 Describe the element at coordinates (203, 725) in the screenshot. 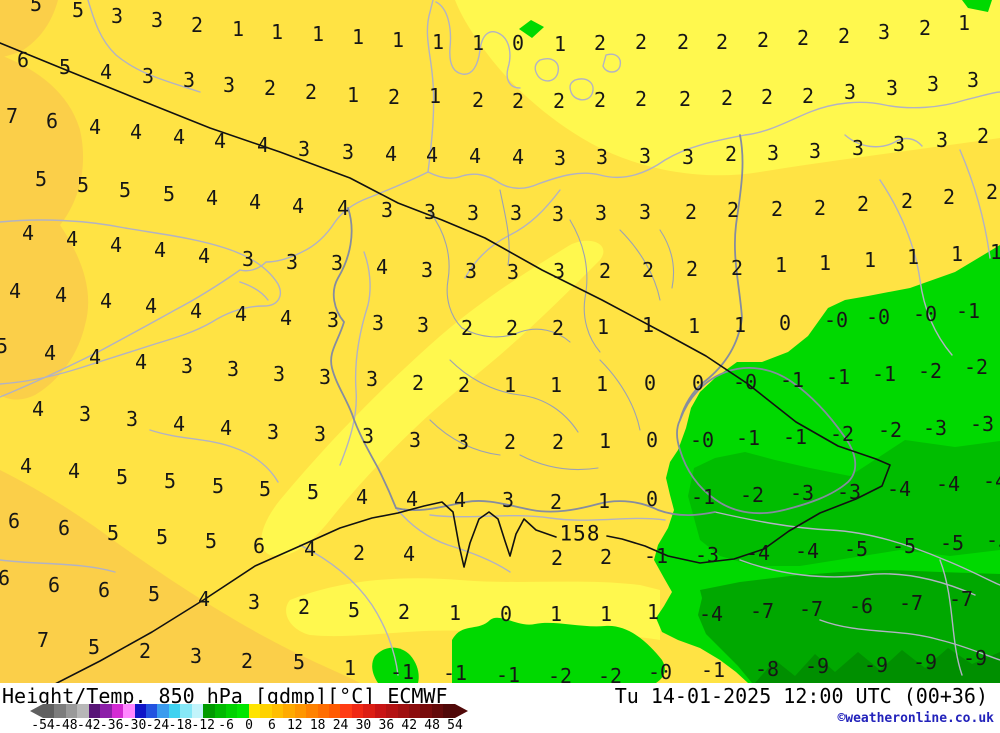

I see `legend-tick-label: -12` at that location.